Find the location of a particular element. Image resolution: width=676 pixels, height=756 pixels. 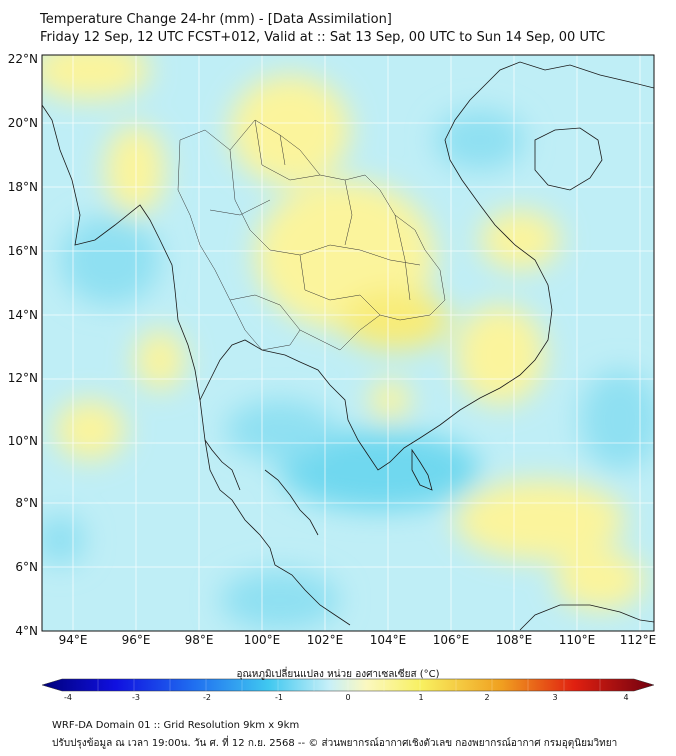

colorbar-tick: 4 is located at coordinates (626, 697).